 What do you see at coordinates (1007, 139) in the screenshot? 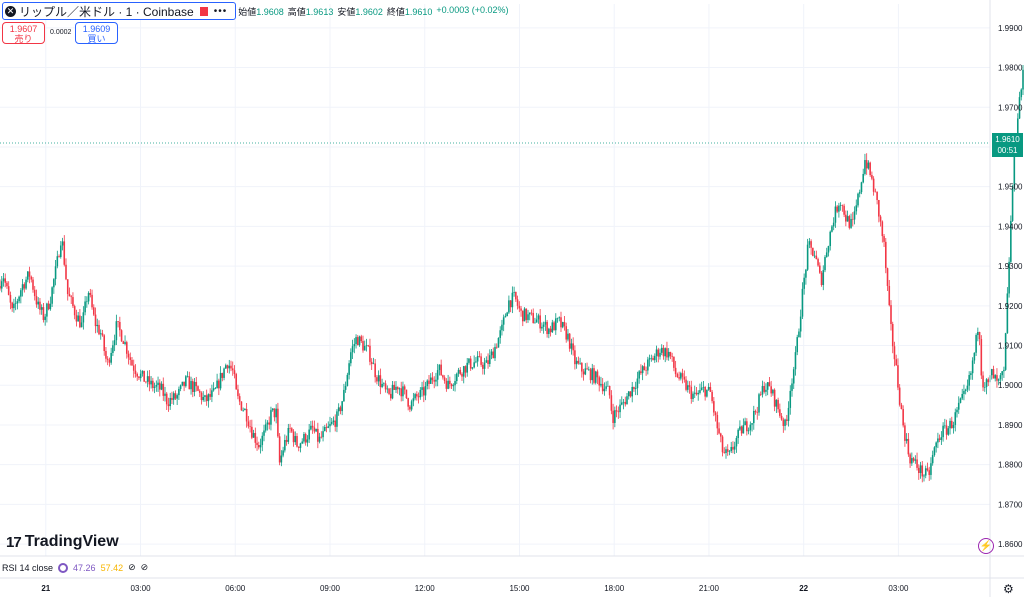
I see `last-price: 1.9610` at bounding box center [1007, 139].